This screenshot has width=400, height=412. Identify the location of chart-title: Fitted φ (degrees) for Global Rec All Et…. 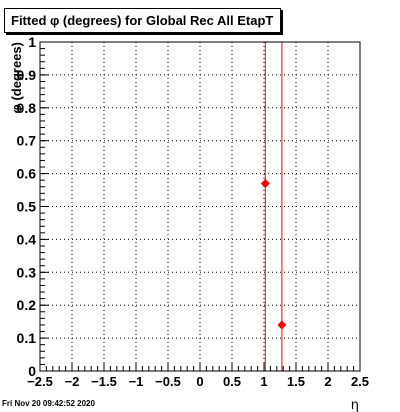
(142, 20).